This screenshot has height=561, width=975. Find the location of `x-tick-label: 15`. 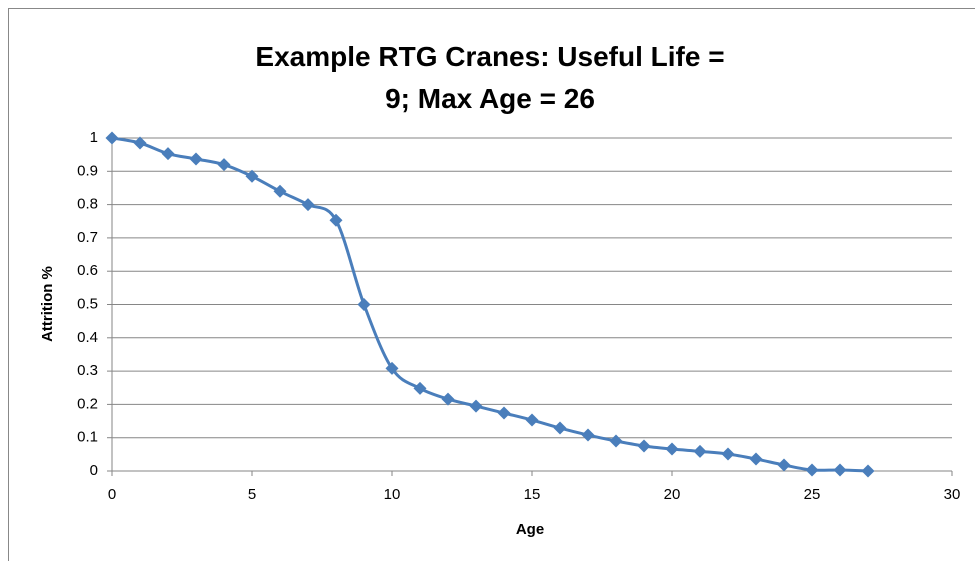

x-tick-label: 15 is located at coordinates (532, 494).